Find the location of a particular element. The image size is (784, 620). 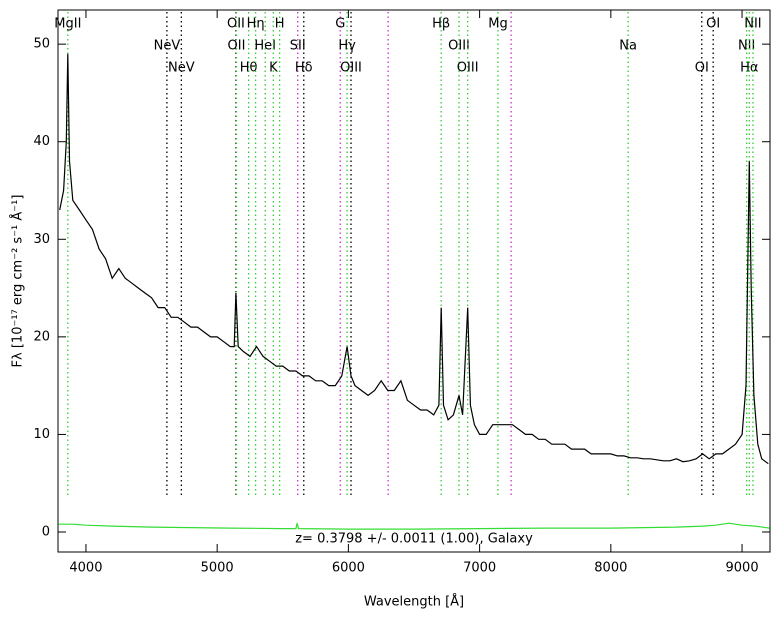

line-label: Hβ is located at coordinates (441, 24).